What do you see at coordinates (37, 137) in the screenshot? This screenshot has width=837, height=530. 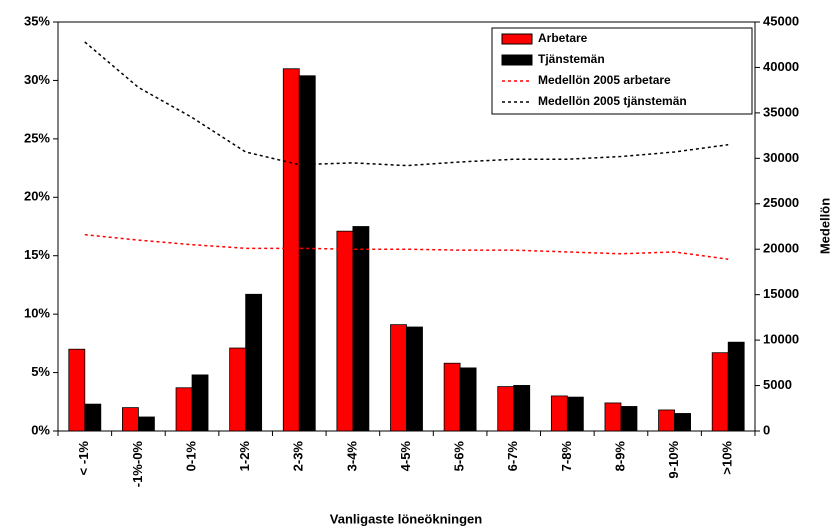 I see `y-tick-label: 25%` at bounding box center [37, 137].